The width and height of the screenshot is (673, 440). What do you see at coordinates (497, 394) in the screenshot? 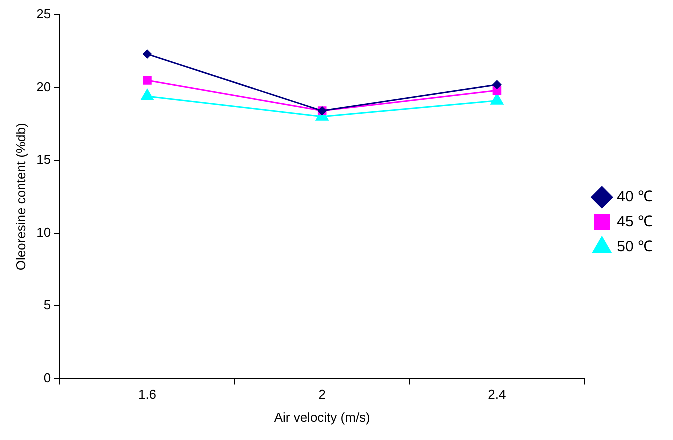
I see `x-tick-label: 2.4` at bounding box center [497, 394].